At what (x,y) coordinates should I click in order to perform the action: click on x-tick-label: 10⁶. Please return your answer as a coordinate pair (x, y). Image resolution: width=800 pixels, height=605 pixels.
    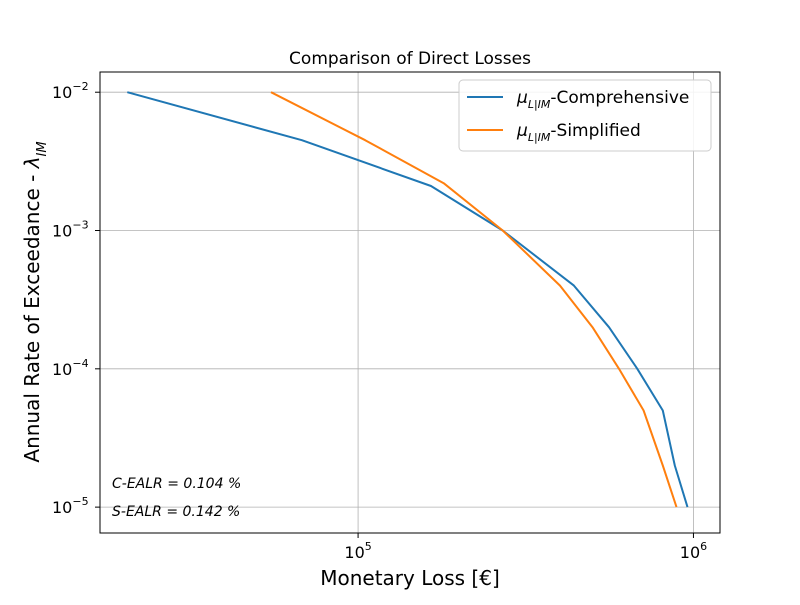
    Looking at the image, I should click on (693, 551).